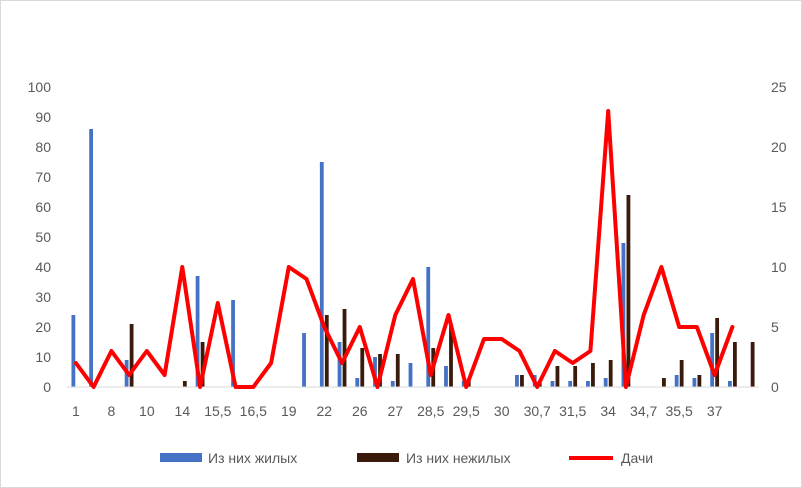 The width and height of the screenshot is (802, 488). What do you see at coordinates (430, 411) in the screenshot?
I see `x-tick-label: 28,5` at bounding box center [430, 411].